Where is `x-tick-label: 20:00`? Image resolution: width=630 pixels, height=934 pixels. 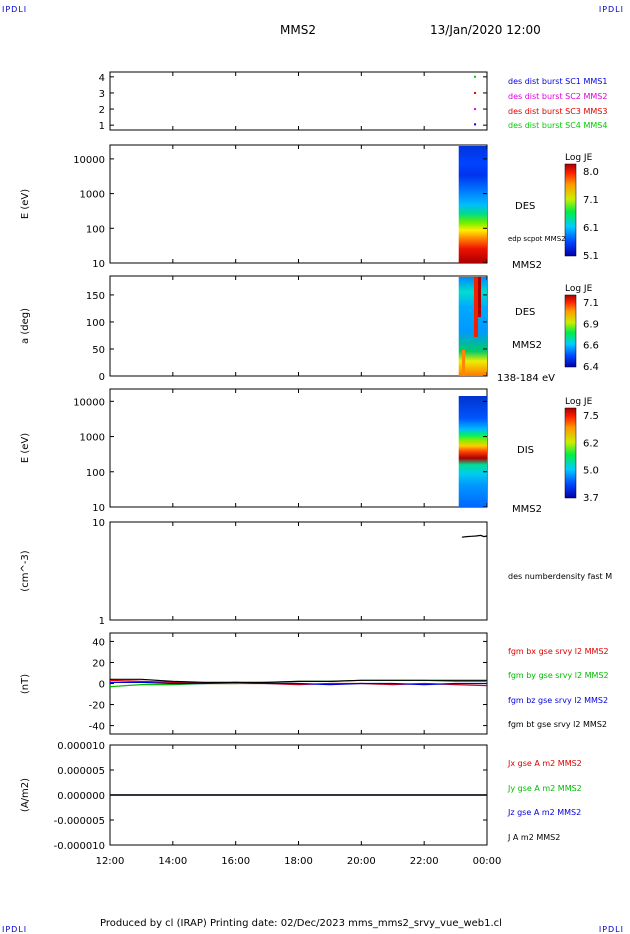
x-tick-label: 20:00 is located at coordinates (361, 861).